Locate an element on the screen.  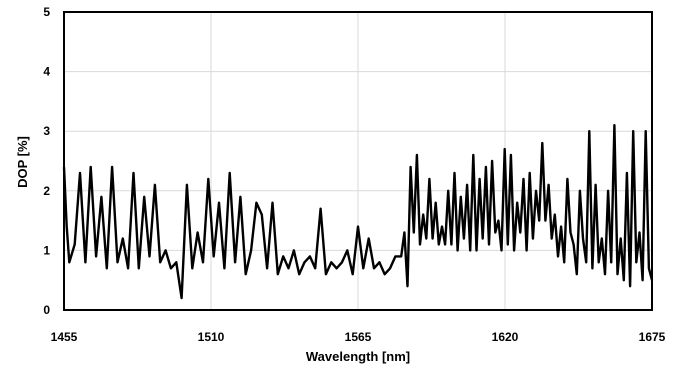
x-tick-label: 1620 is located at coordinates (505, 337).